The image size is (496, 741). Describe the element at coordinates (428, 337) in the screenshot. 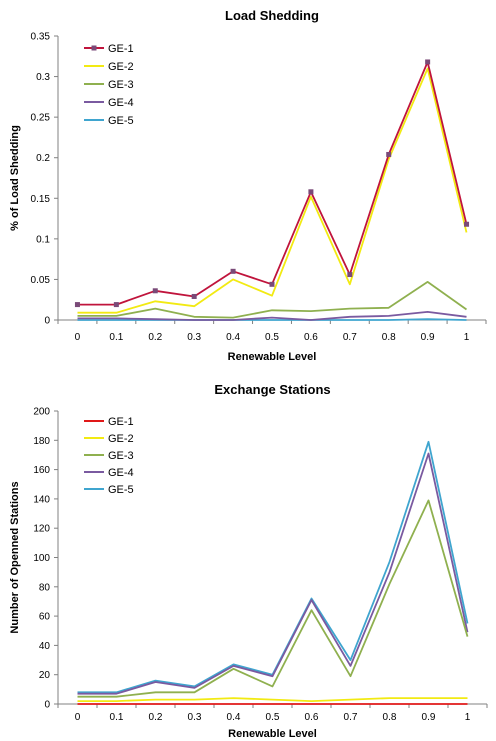

I see `chart1-x-tick-label: 0.9` at that location.